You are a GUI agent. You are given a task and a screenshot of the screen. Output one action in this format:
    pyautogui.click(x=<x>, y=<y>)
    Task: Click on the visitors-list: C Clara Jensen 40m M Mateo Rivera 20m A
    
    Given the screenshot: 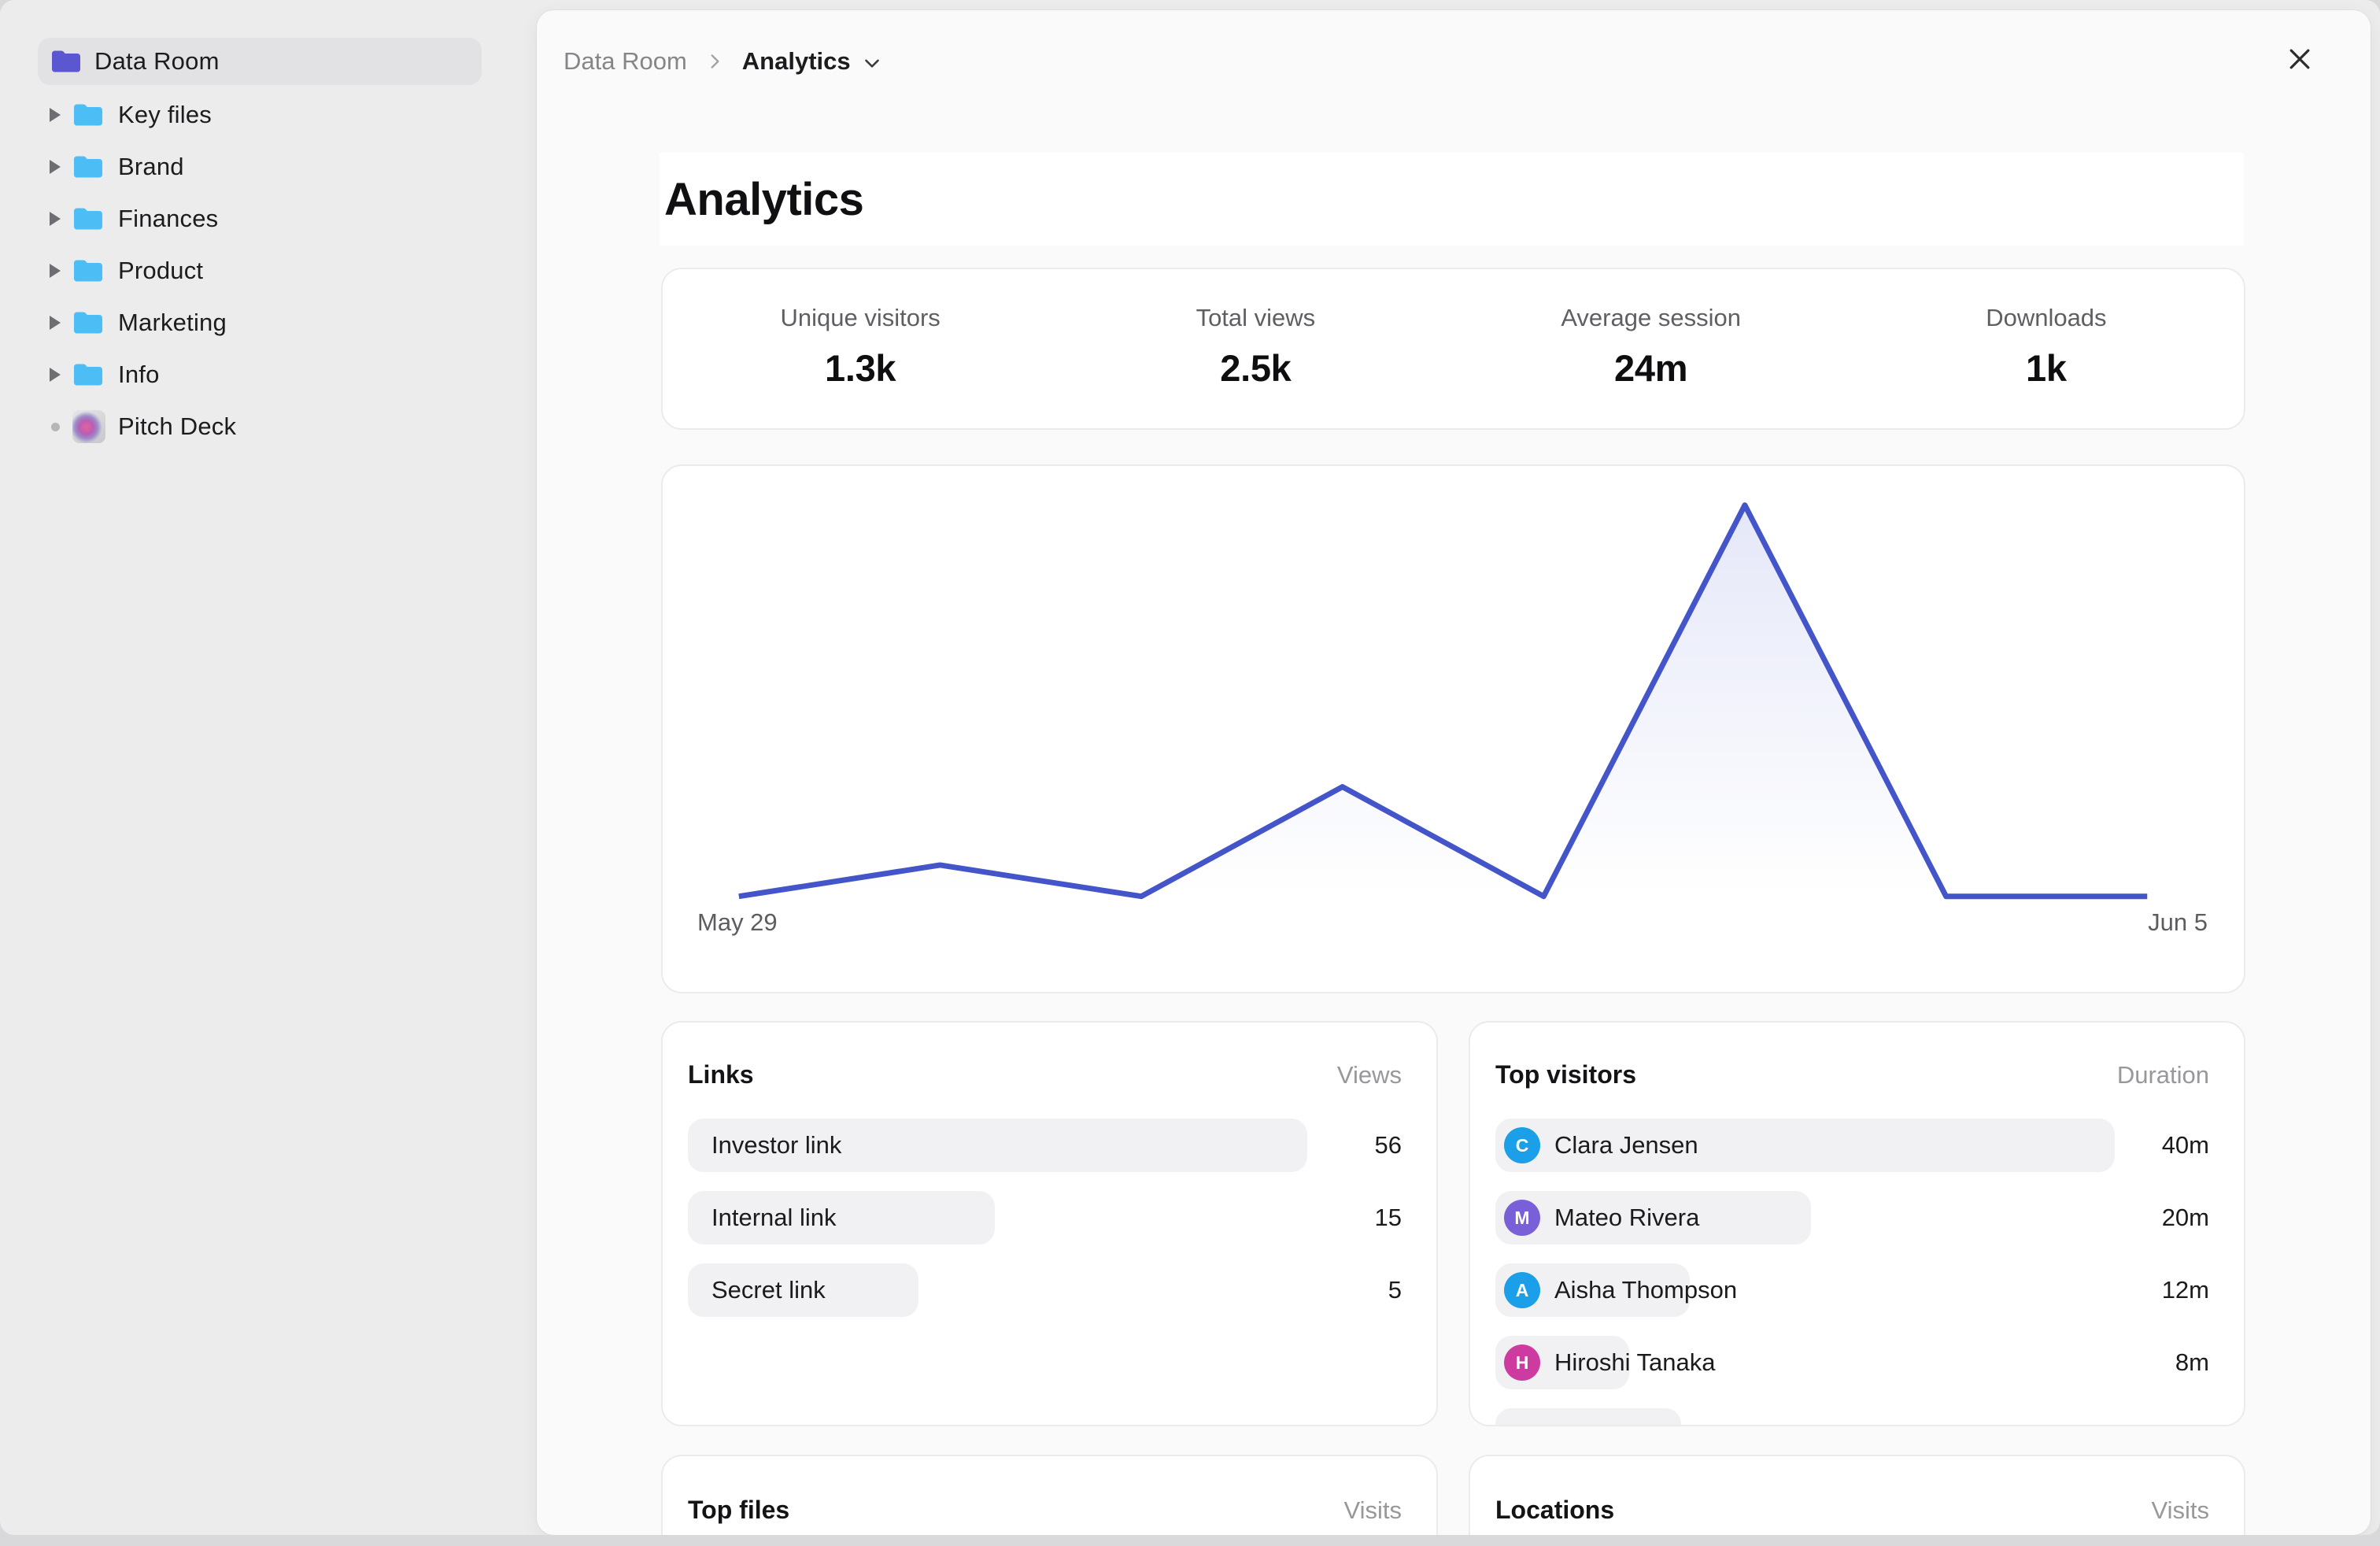 What is the action you would take?
    pyautogui.click(x=1852, y=1272)
    